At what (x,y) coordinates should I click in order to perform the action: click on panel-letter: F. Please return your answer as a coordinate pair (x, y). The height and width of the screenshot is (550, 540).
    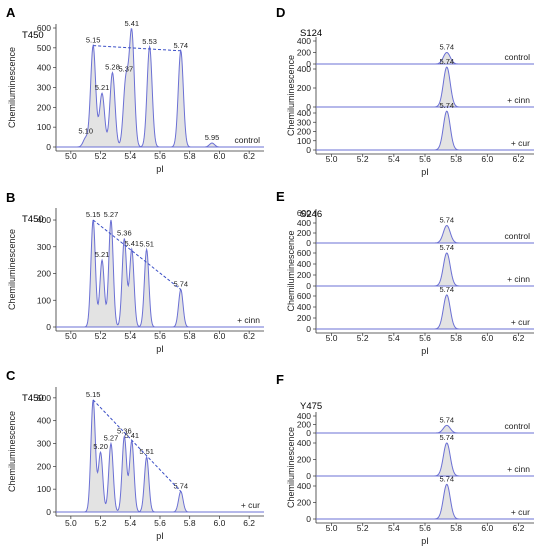
    Looking at the image, I should click on (280, 379).